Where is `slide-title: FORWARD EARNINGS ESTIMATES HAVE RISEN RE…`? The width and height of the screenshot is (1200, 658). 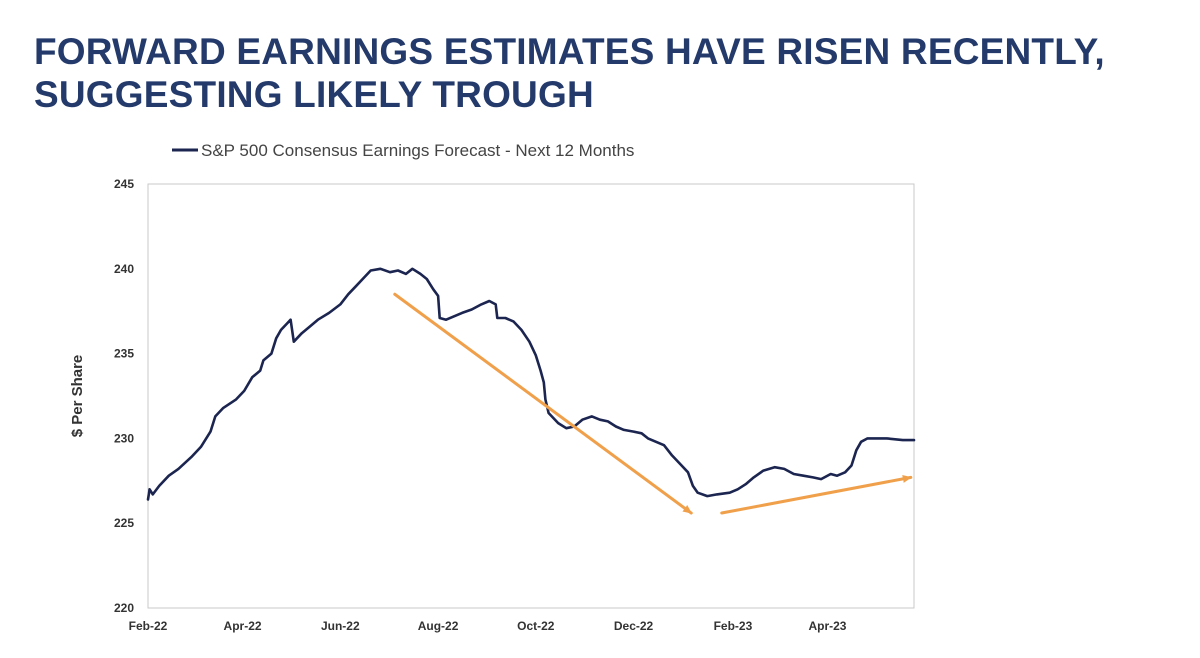
slide-title: FORWARD EARNINGS ESTIMATES HAVE RISEN RE… is located at coordinates (614, 73).